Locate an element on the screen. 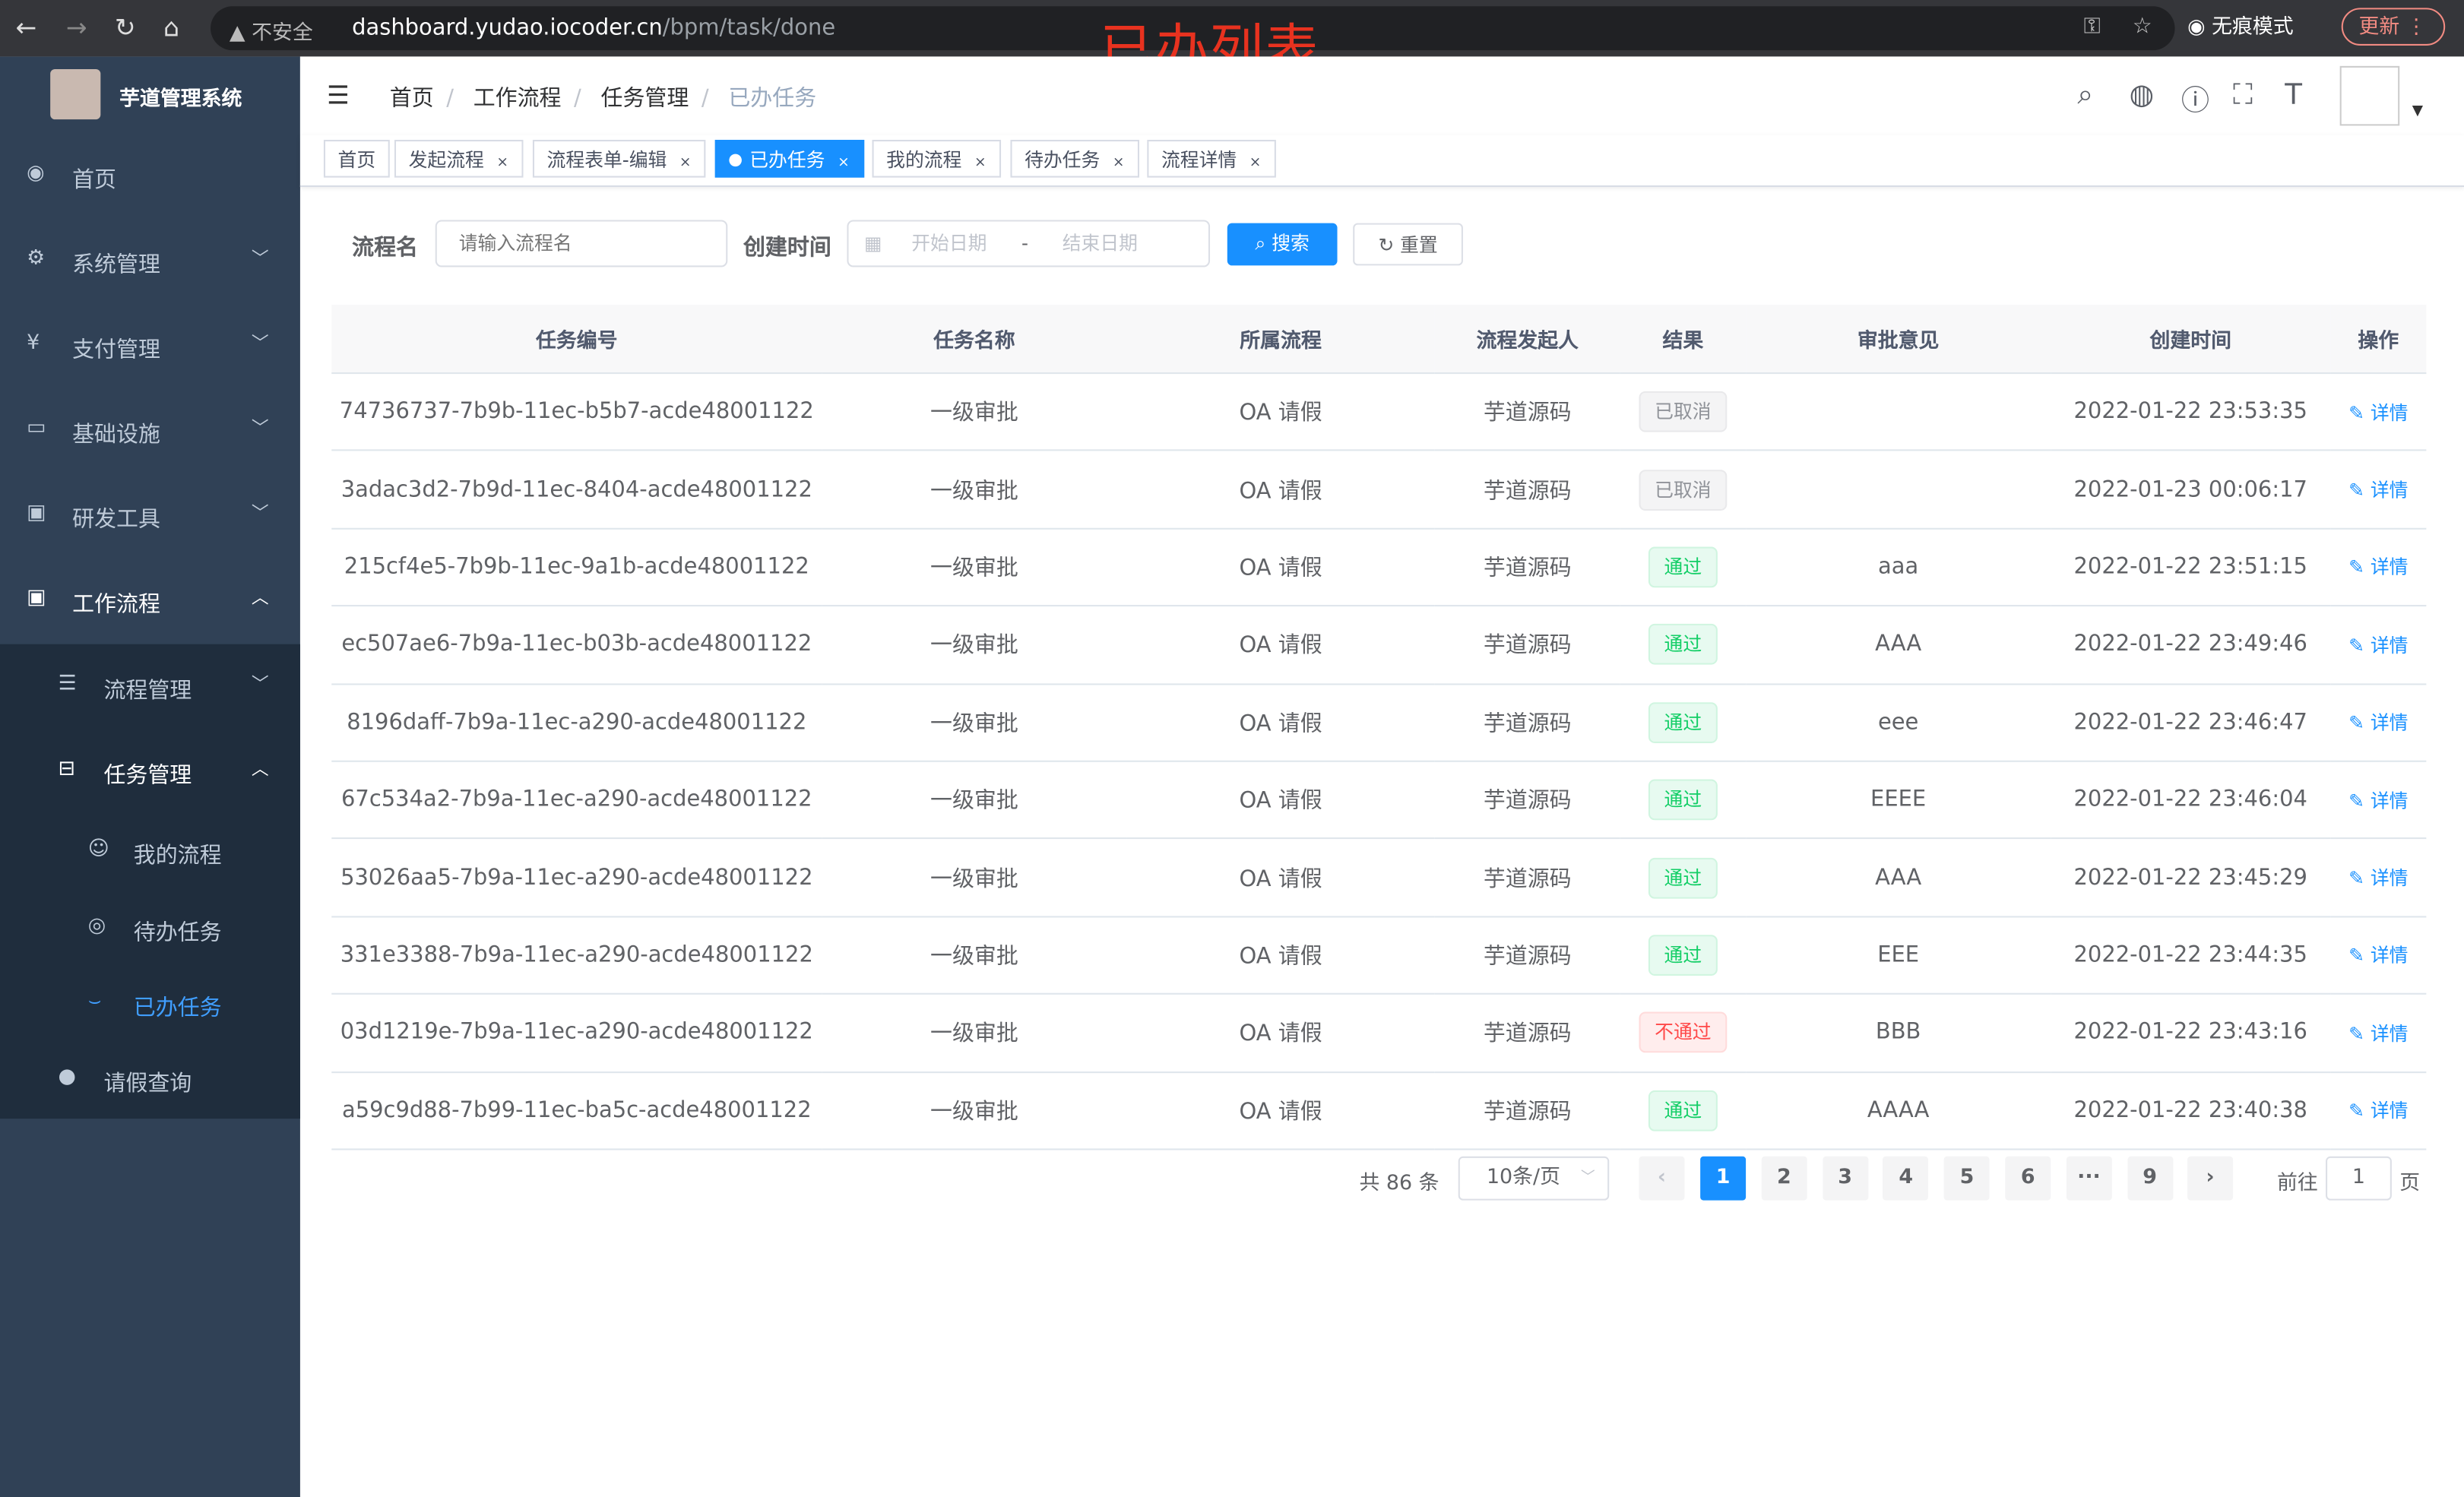 The image size is (2464, 1497). update-button: 更新 ⋮ is located at coordinates (2393, 27).